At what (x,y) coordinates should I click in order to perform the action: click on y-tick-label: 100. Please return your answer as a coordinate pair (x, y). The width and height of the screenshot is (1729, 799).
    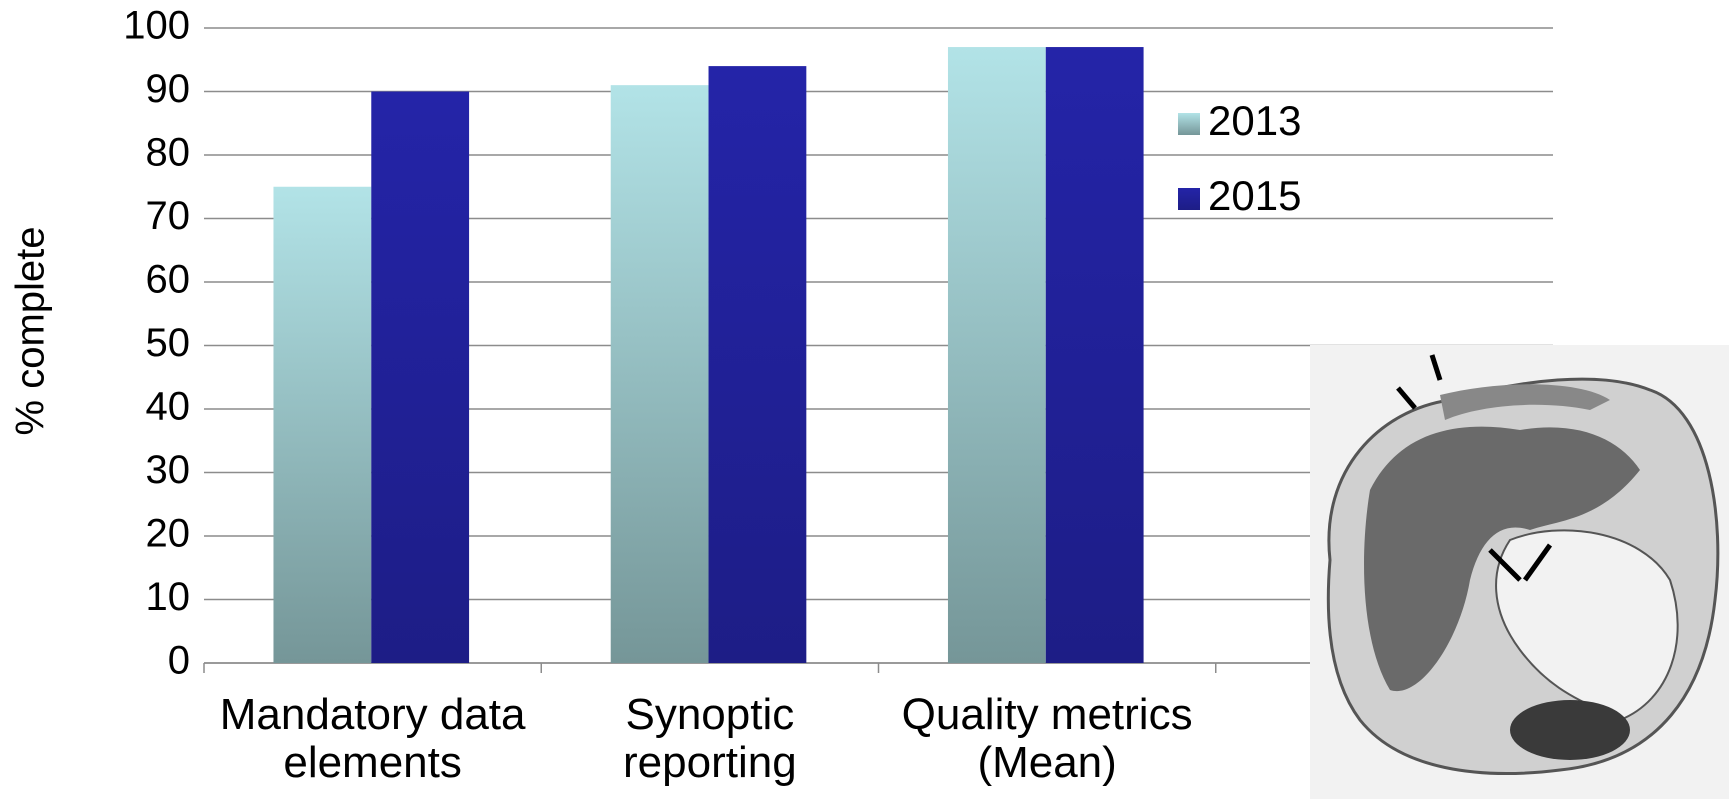
    Looking at the image, I should click on (156, 26).